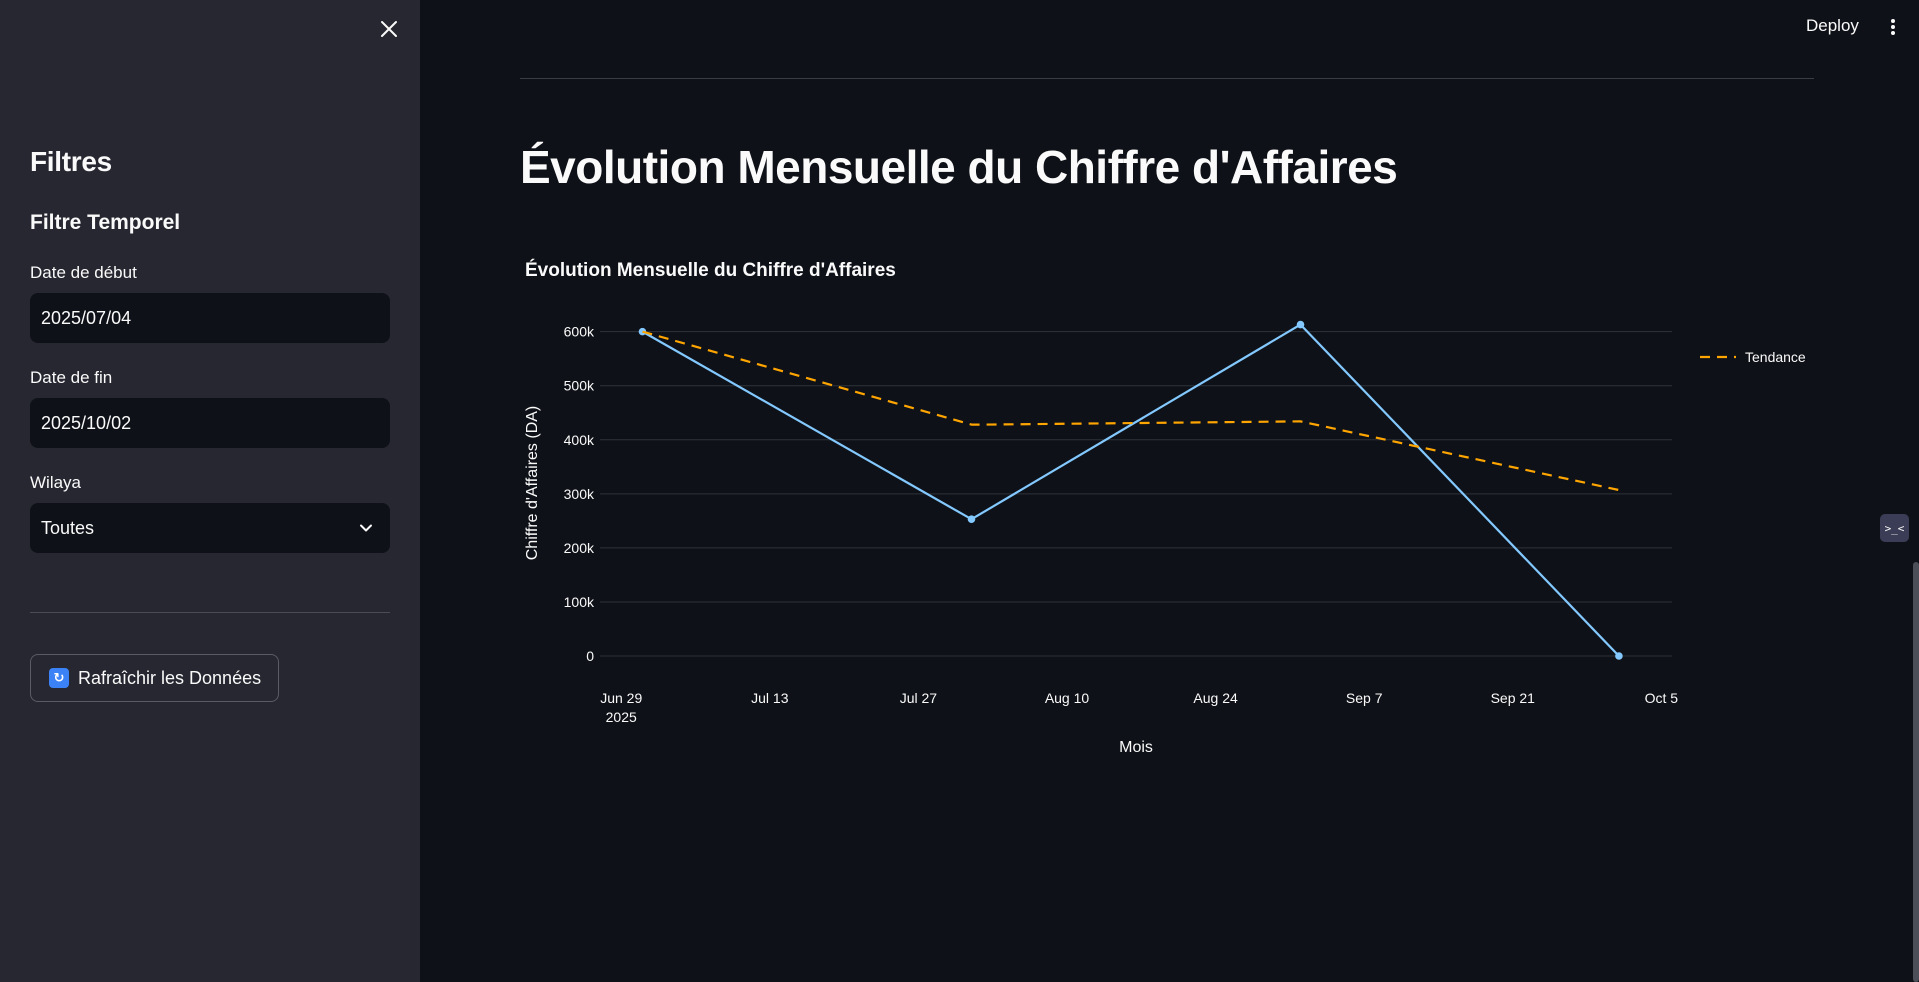 The image size is (1919, 982). Describe the element at coordinates (621, 717) in the screenshot. I see `x-tick-year-label: 2025` at that location.